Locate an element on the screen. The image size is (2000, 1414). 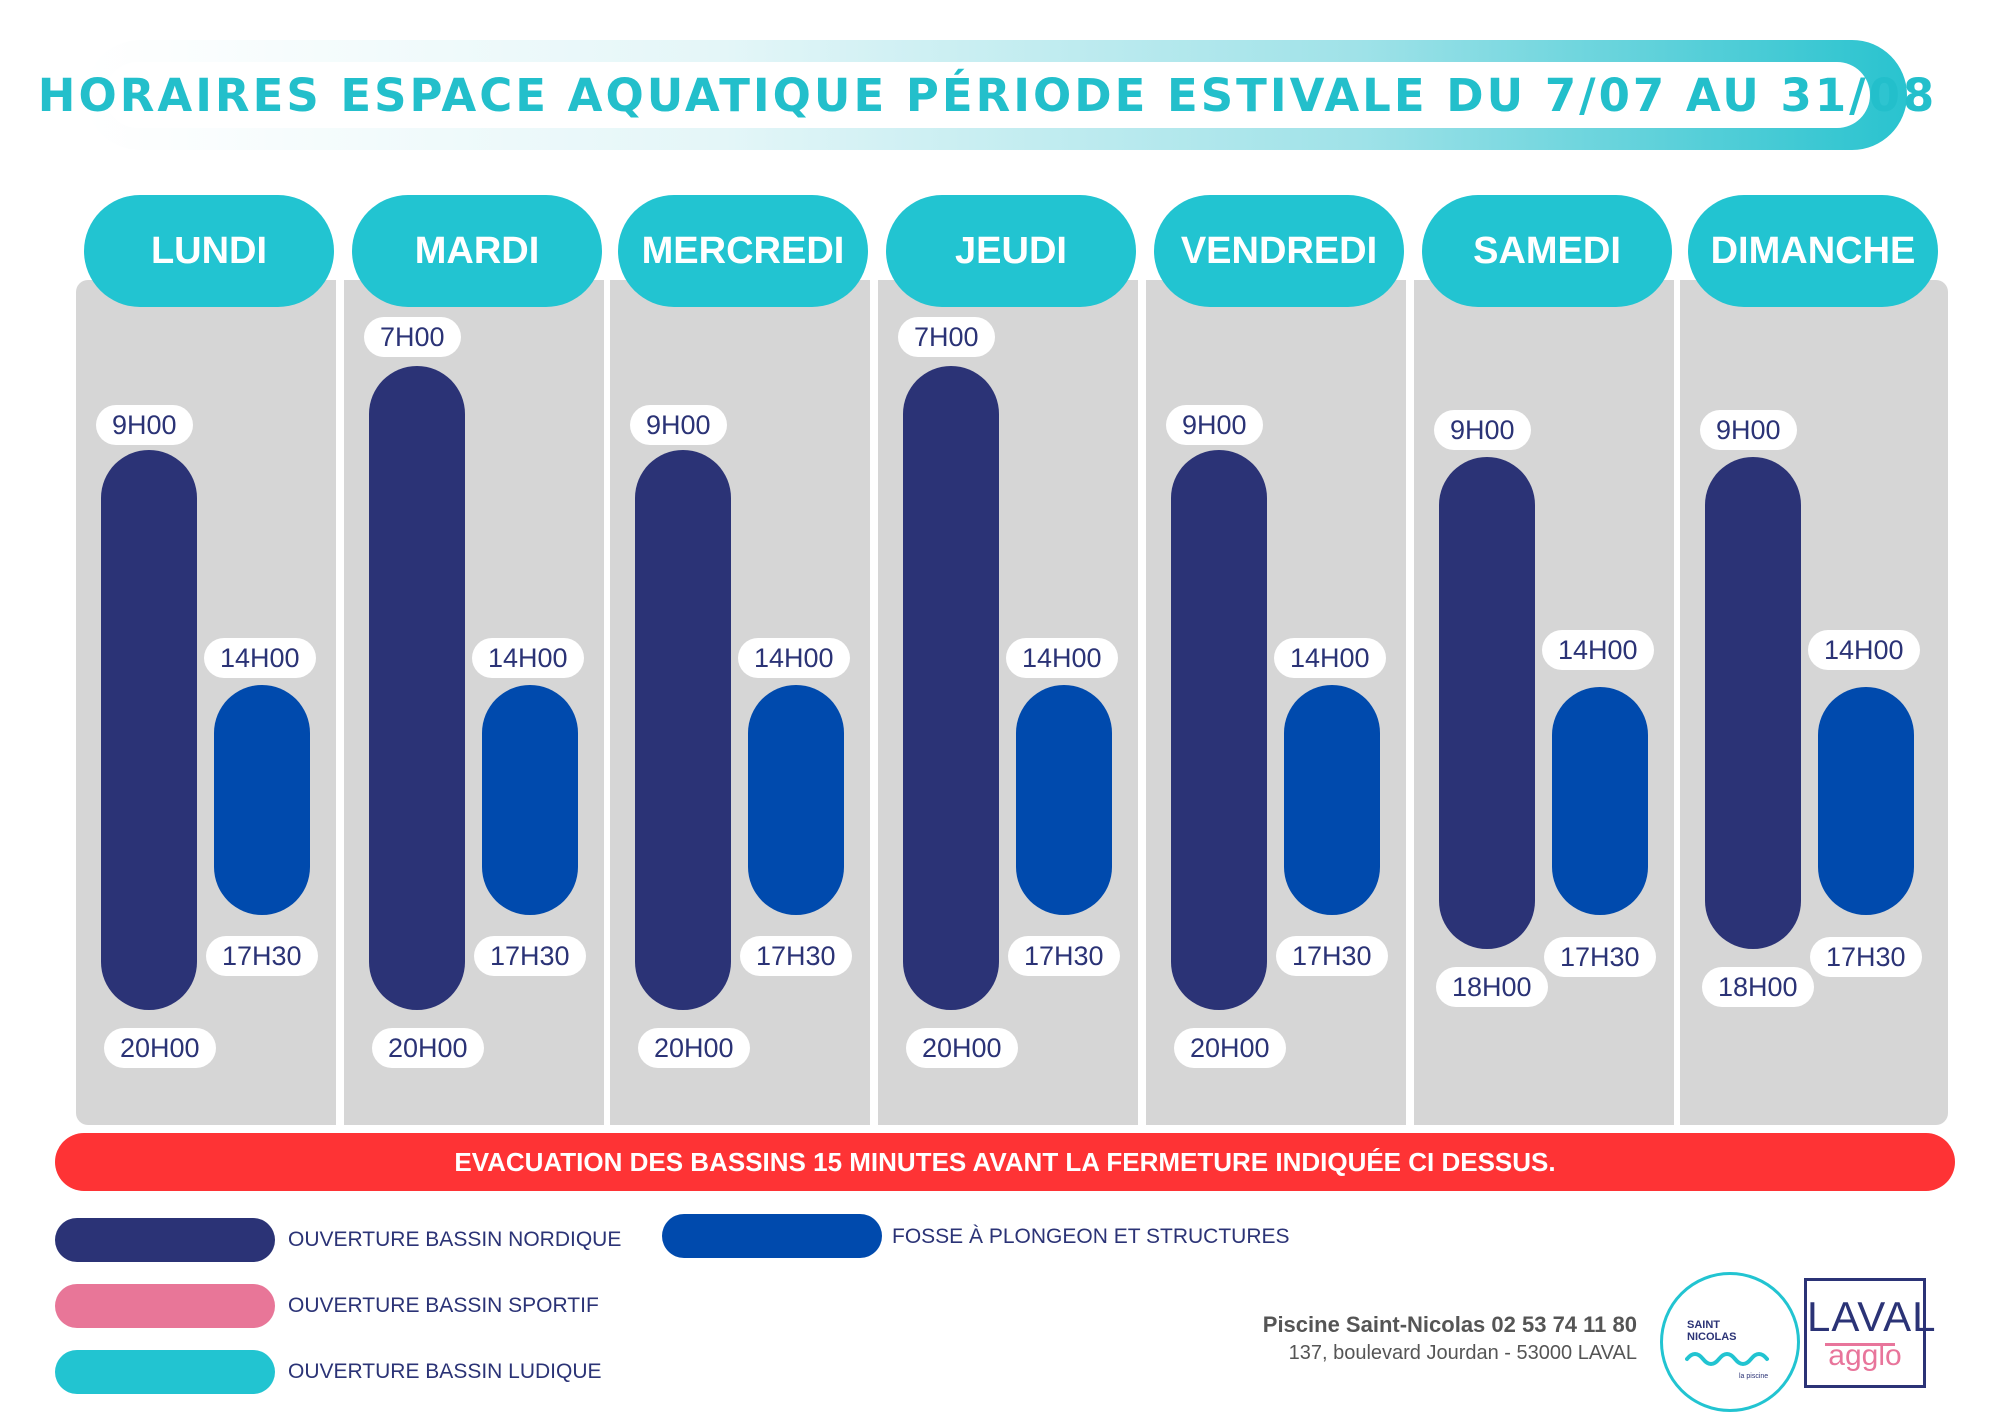
day-column-vendredi: VENDREDI 9H00 20H00 14H00 17H30 is located at coordinates (1276, 660).